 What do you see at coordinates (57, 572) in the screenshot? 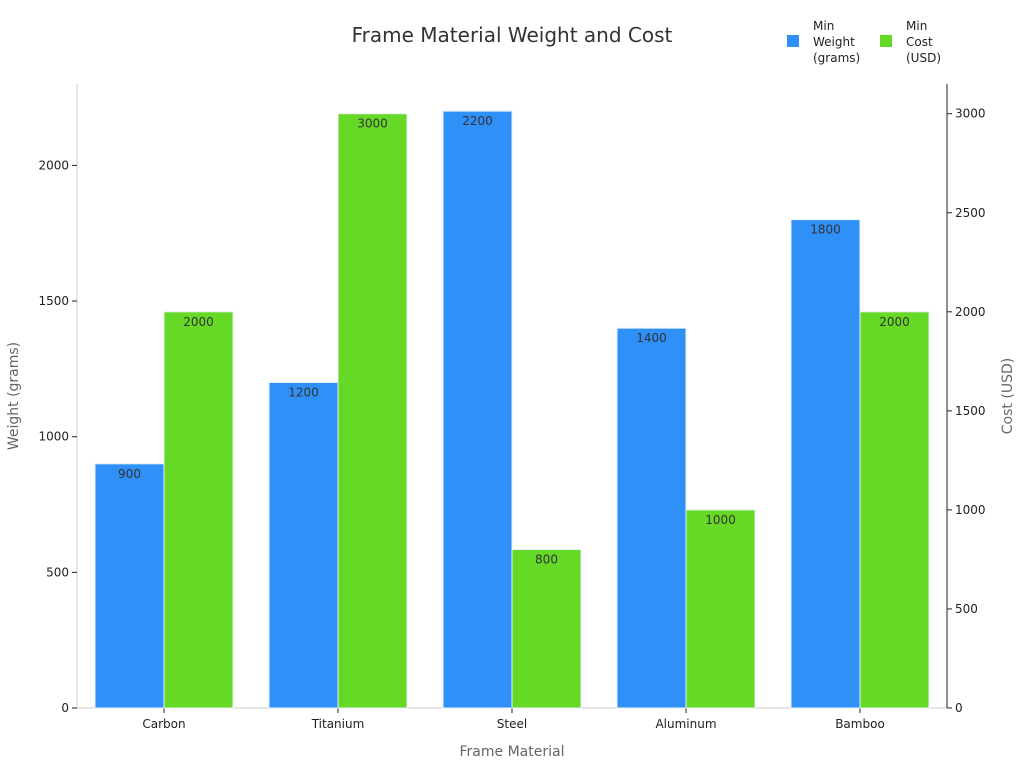
I see `y-left-tick-label: 500` at bounding box center [57, 572].